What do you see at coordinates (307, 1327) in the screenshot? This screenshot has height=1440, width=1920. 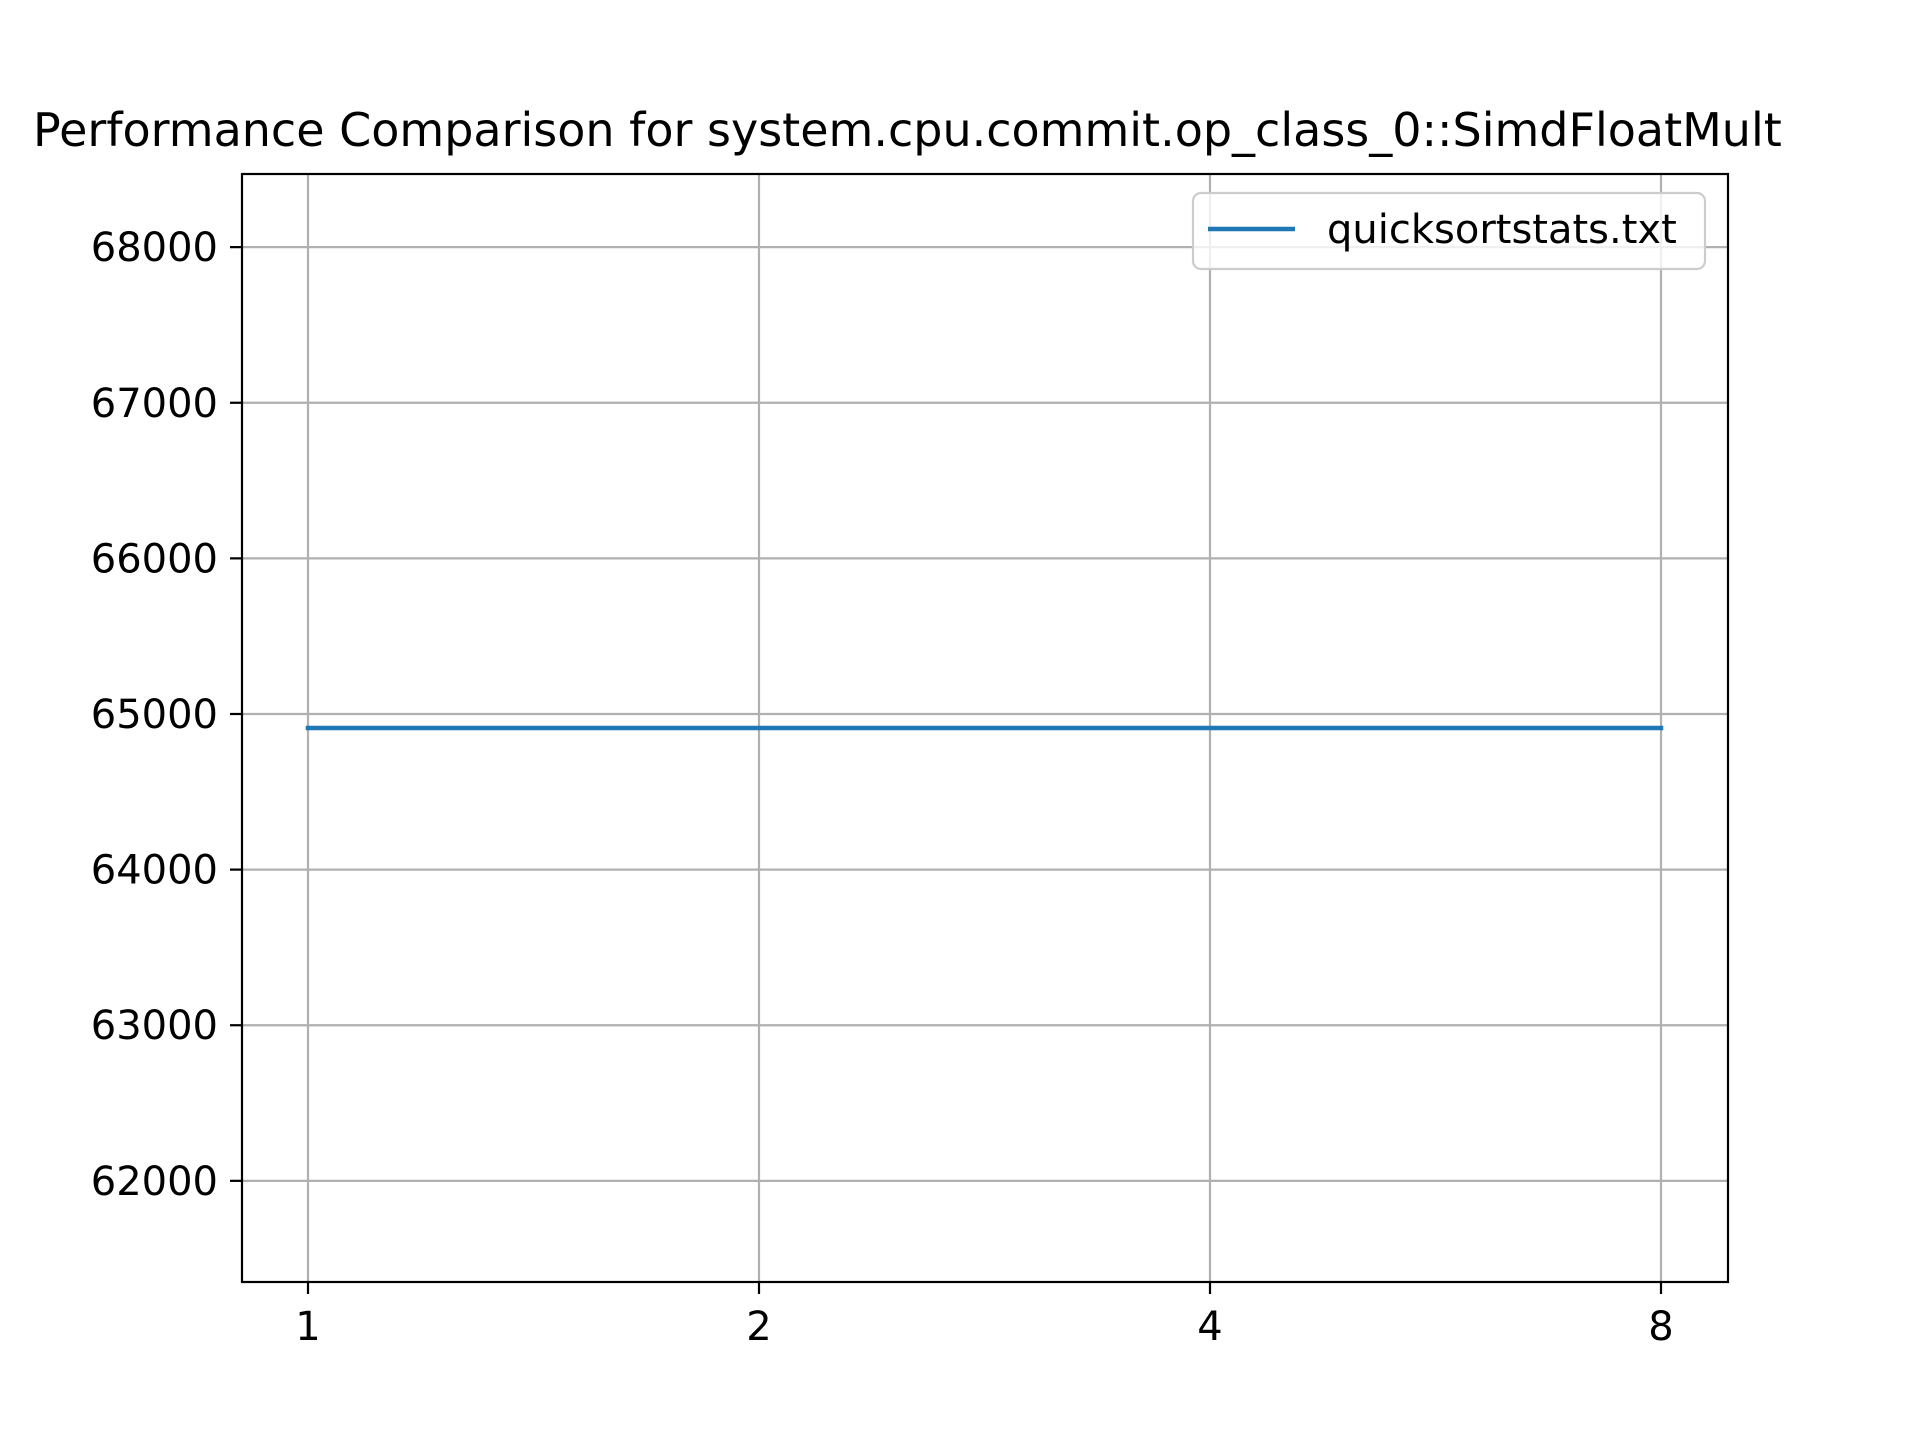 I see `x-tick-label: 1` at bounding box center [307, 1327].